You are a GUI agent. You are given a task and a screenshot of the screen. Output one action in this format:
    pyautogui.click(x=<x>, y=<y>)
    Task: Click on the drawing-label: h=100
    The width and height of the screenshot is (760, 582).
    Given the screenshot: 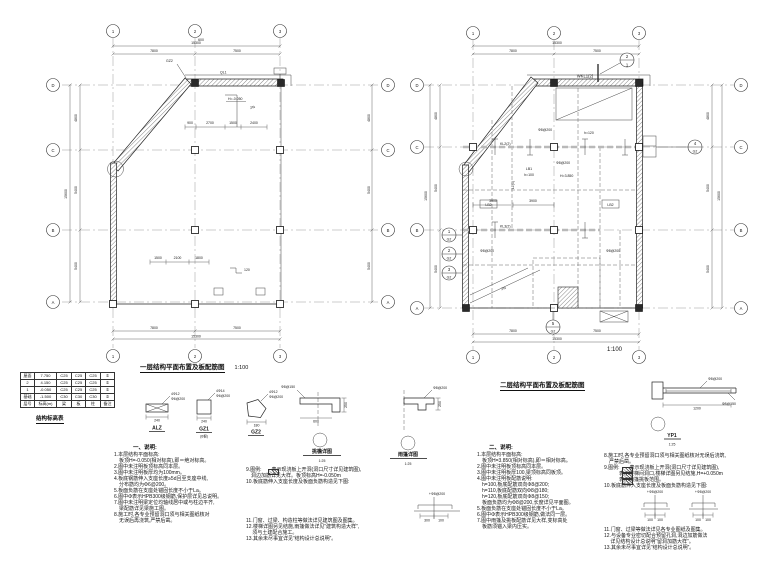 What is the action you would take?
    pyautogui.click(x=529, y=175)
    